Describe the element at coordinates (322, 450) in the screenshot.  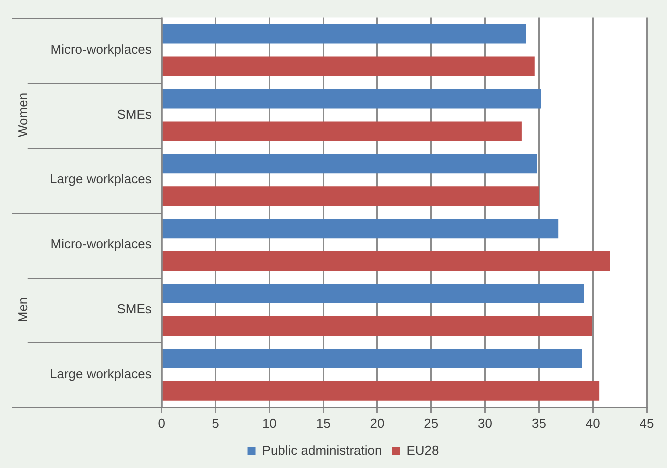
I see `legend-label: Public administration` at that location.